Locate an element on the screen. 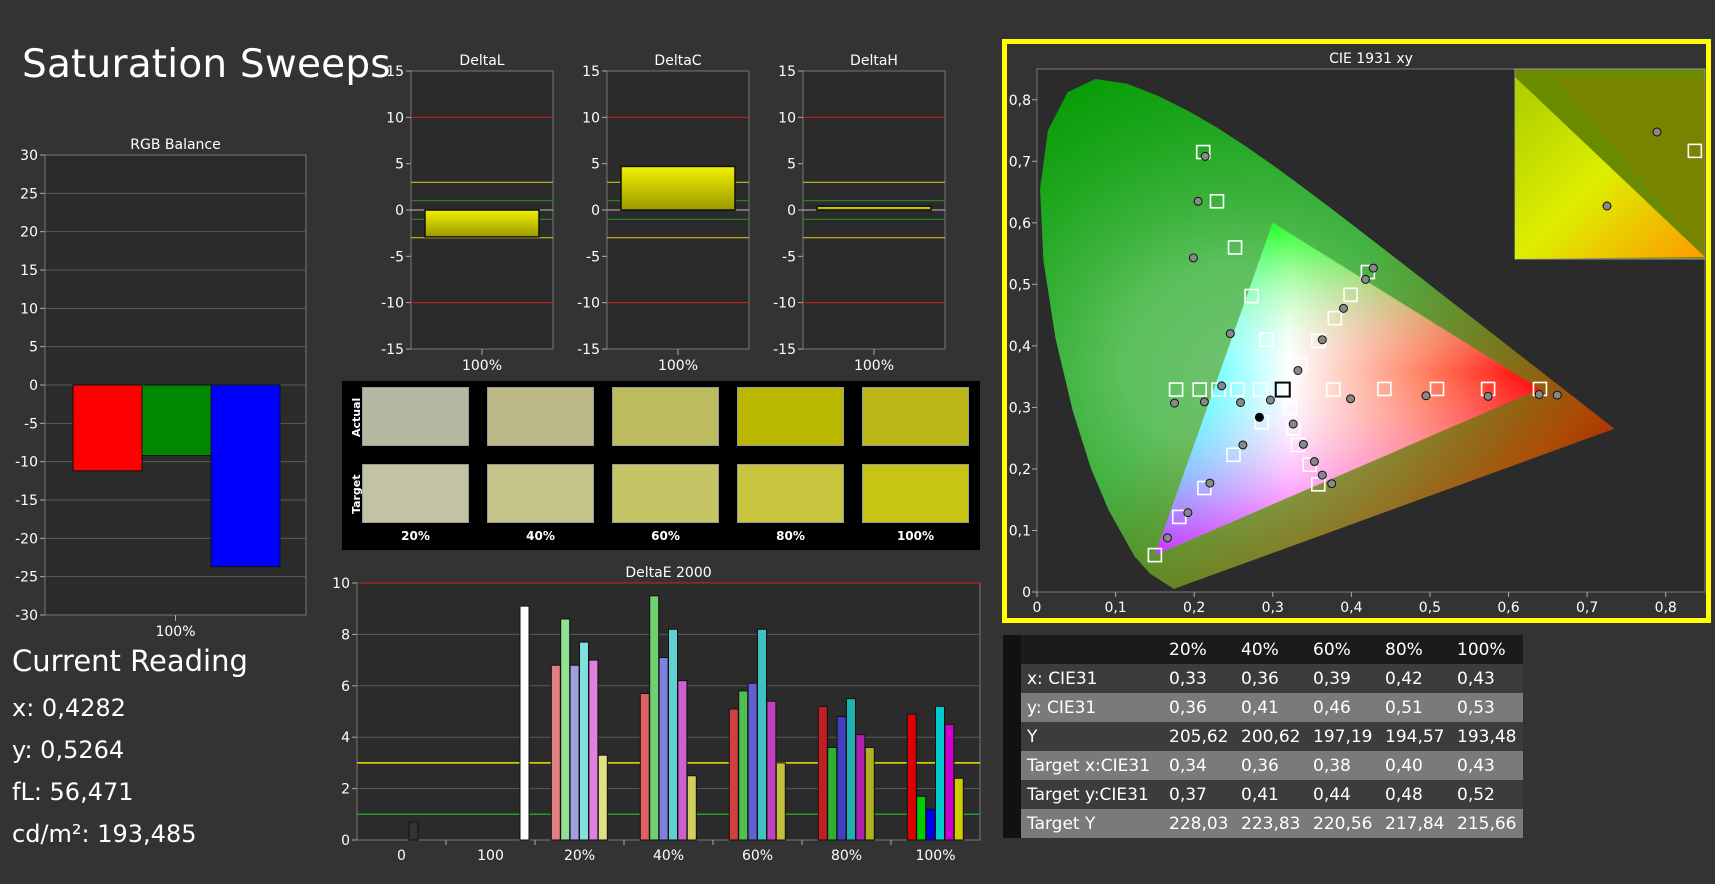 This screenshot has height=884, width=1715. table-cell: 0,43 is located at coordinates (1487, 678).